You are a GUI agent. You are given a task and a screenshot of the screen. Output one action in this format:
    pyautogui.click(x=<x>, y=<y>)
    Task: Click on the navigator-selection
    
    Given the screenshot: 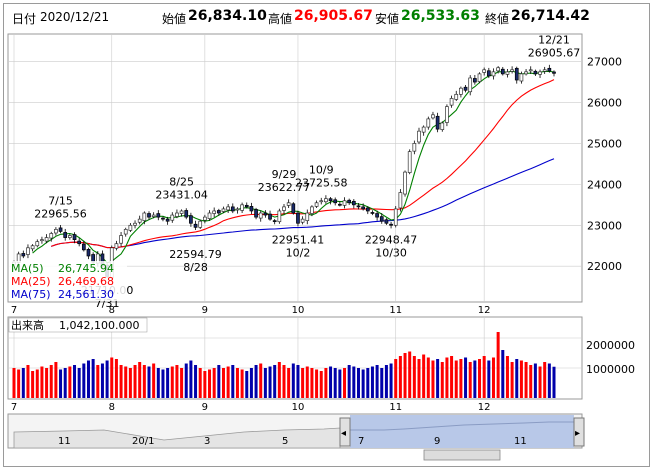 What is the action you would take?
    pyautogui.click(x=462, y=431)
    